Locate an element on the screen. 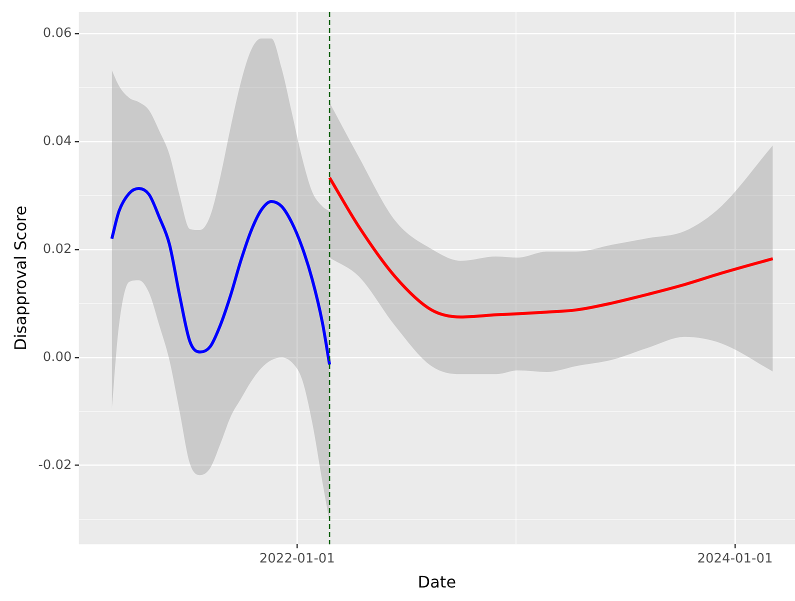 This screenshot has width=795, height=601. x-tick-label: 2022-01-01 is located at coordinates (297, 558).